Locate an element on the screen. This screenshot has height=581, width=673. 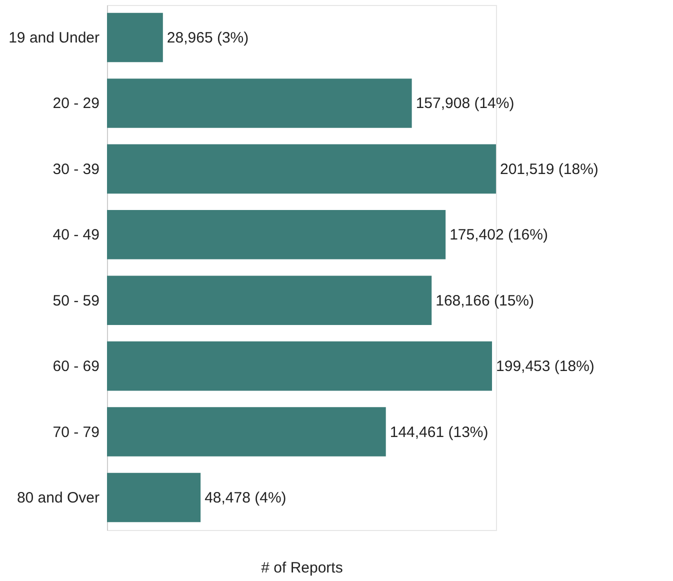
data-label: 175,402 (16%) is located at coordinates (499, 235).